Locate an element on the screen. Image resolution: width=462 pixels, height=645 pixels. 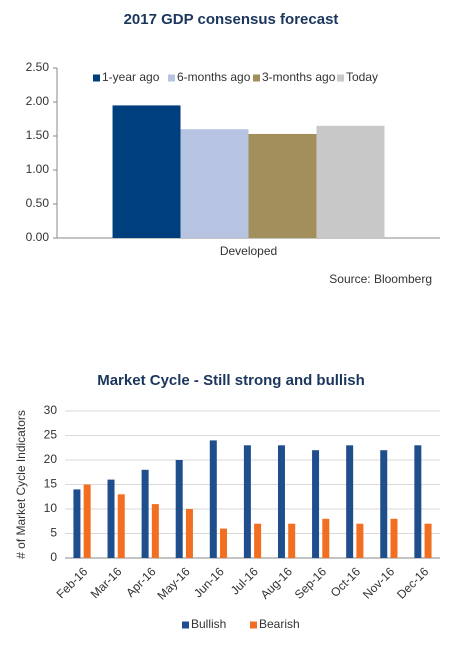
y-tick-label: 30 is located at coordinates (51, 410).